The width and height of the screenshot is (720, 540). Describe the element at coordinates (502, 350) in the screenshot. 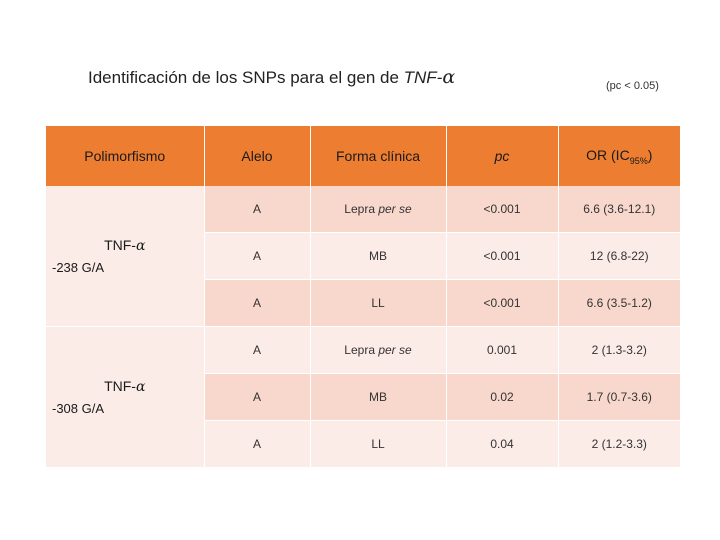

I see `cell-pc: 0.001` at that location.